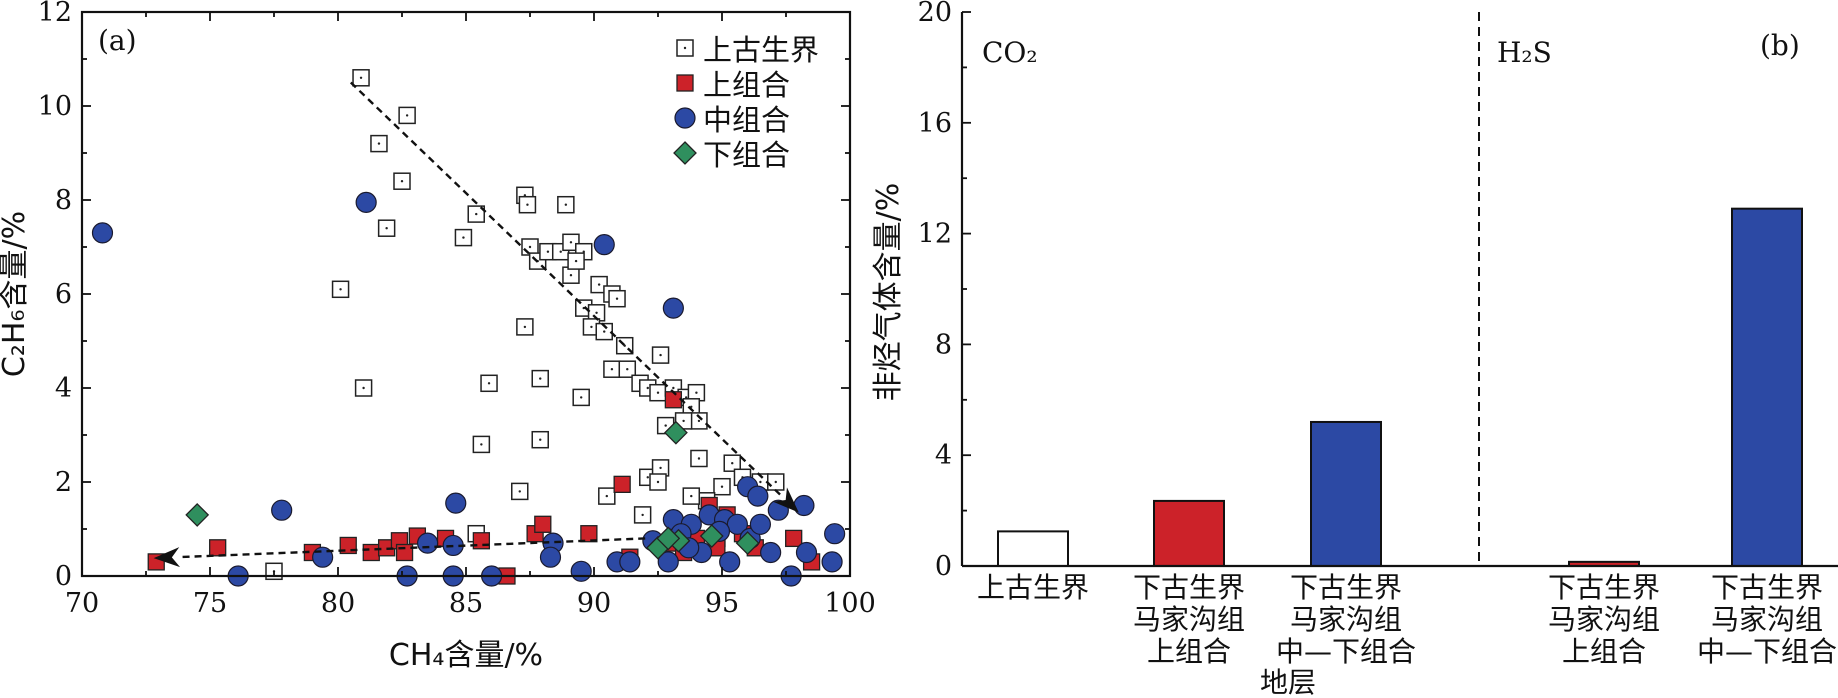 The height and width of the screenshot is (698, 1838). I want to click on x-tick-label: 70, so click(82, 603).